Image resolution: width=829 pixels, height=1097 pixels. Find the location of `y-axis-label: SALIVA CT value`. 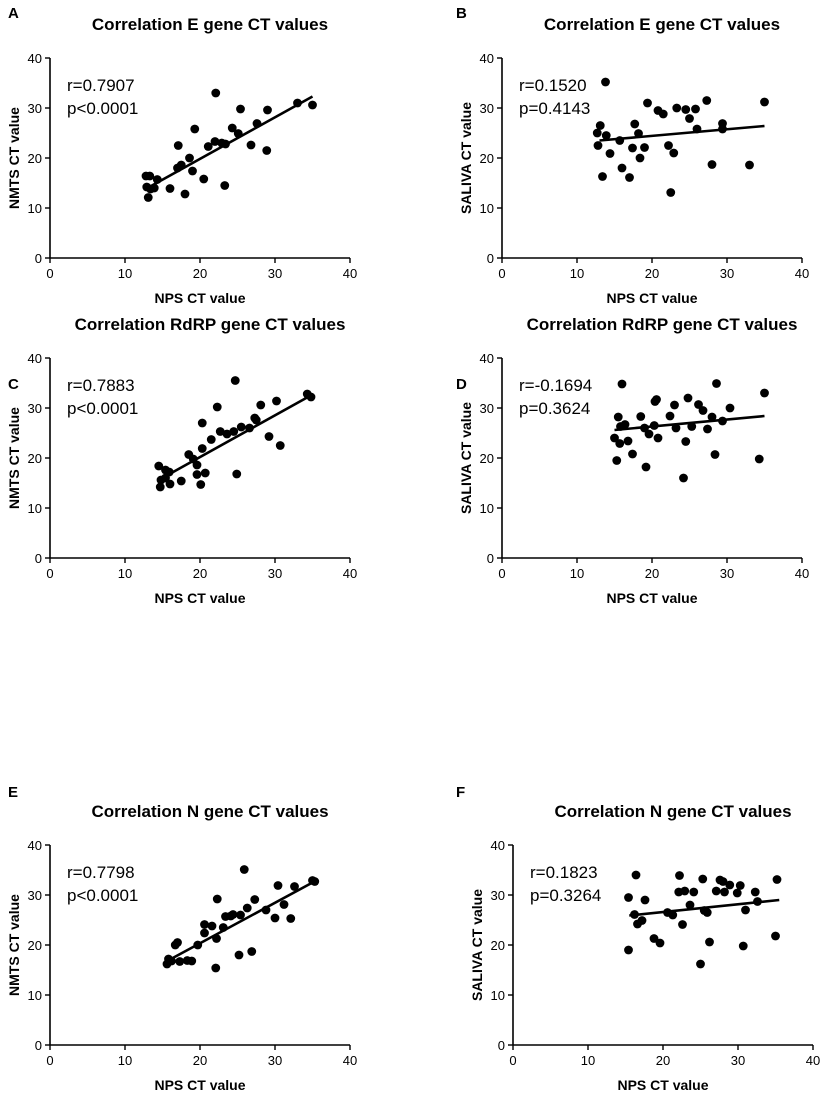

y-axis-label: SALIVA CT value is located at coordinates (477, 945).